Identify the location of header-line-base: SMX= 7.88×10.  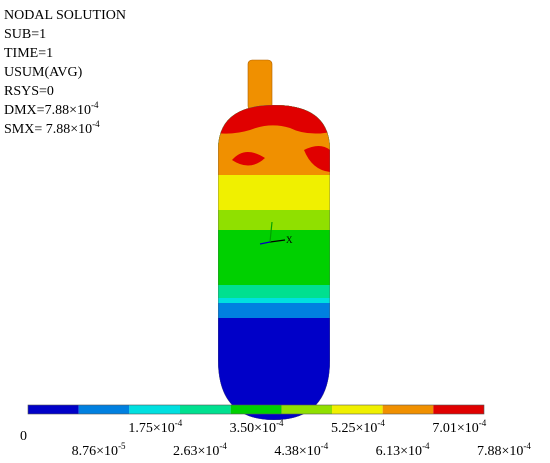
(48, 129).